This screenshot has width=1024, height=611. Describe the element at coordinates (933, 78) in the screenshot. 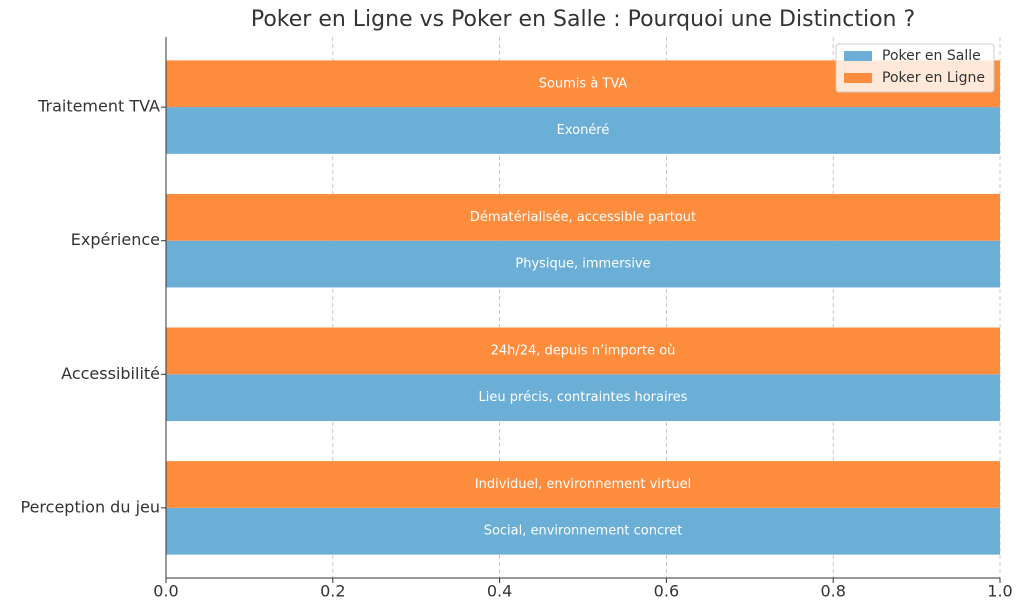

I see `legend-label: Poker en Ligne` at that location.